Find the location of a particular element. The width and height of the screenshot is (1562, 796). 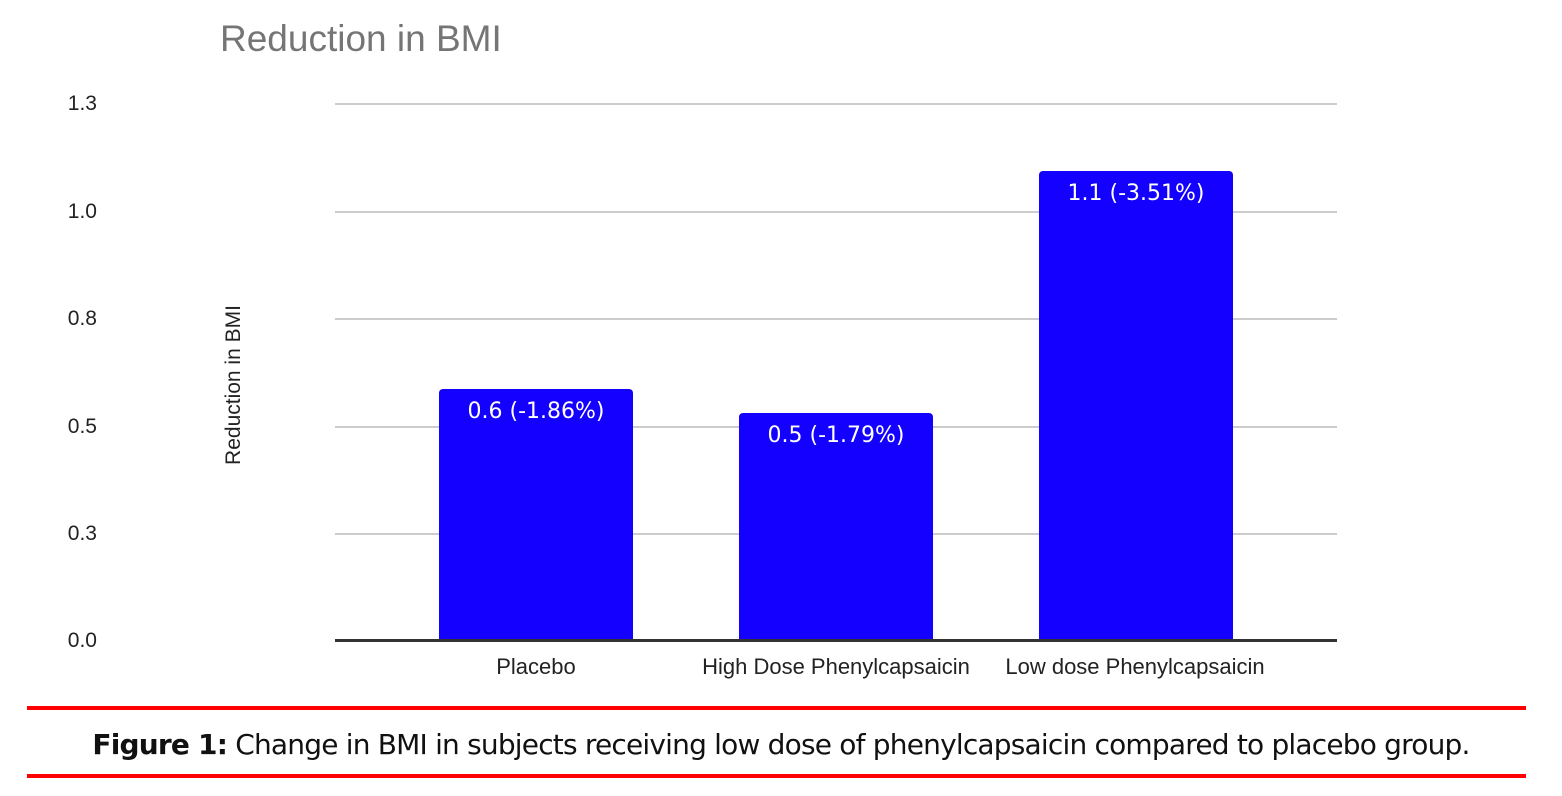

y-axis-label: Reduction in BMI is located at coordinates (233, 385).